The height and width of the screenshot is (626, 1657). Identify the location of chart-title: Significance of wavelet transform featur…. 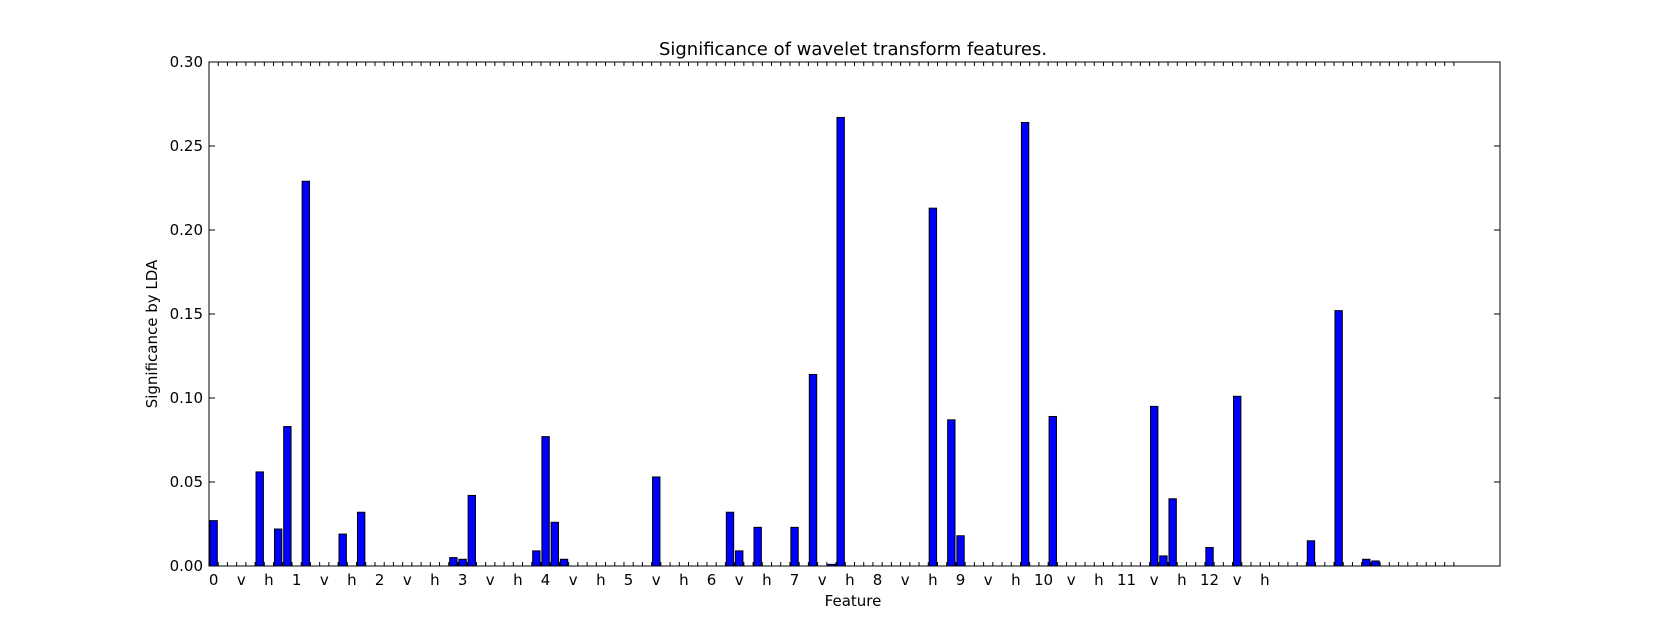
(853, 49).